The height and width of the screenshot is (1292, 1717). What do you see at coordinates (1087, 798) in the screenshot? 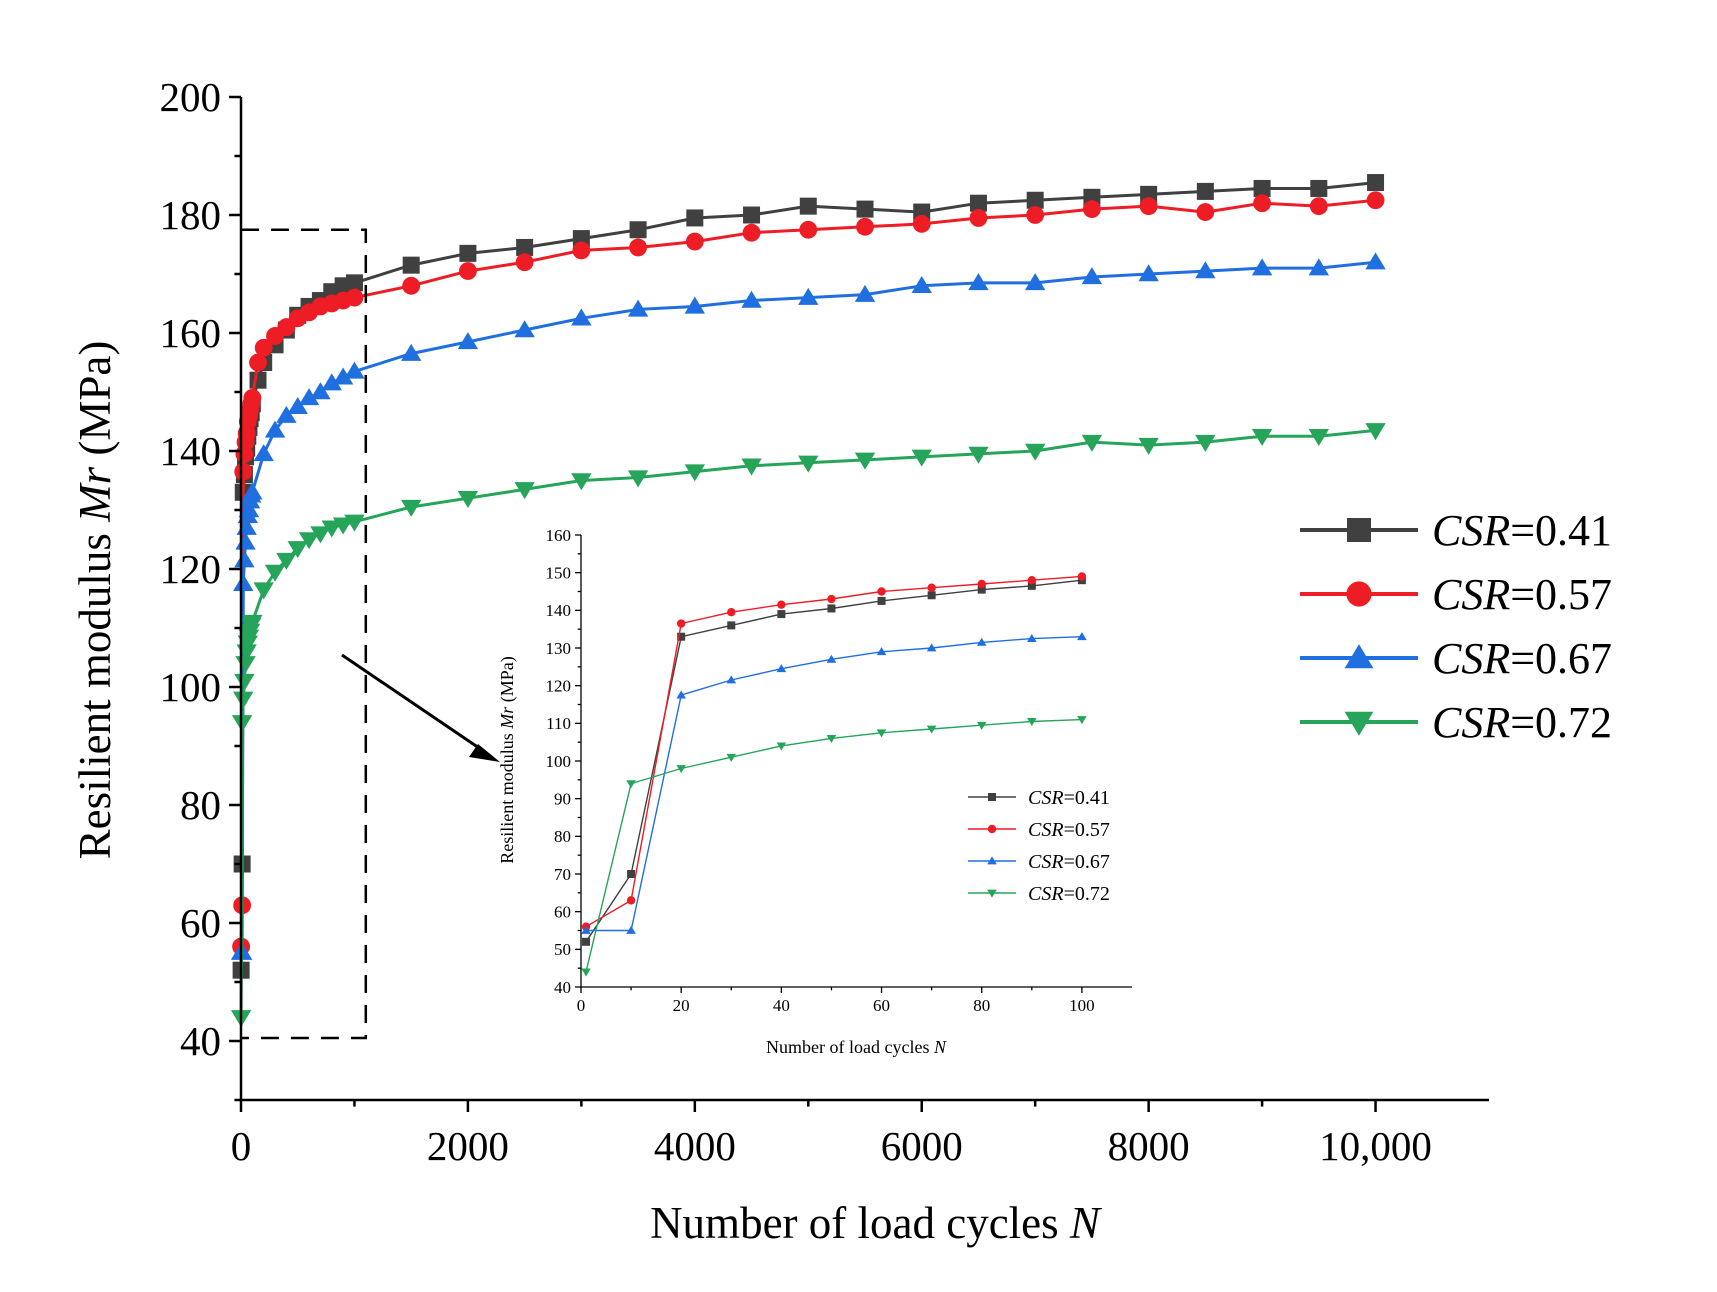
I see `inset-legend-label-value: =0.41` at bounding box center [1087, 798].